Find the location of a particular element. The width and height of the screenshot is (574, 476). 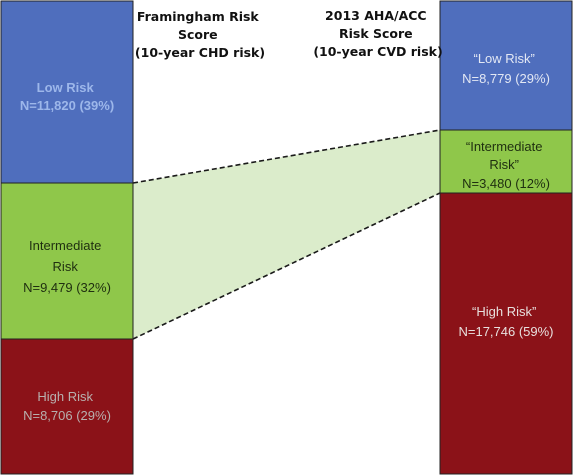

right-intermediate-risk-block is located at coordinates (506, 161).